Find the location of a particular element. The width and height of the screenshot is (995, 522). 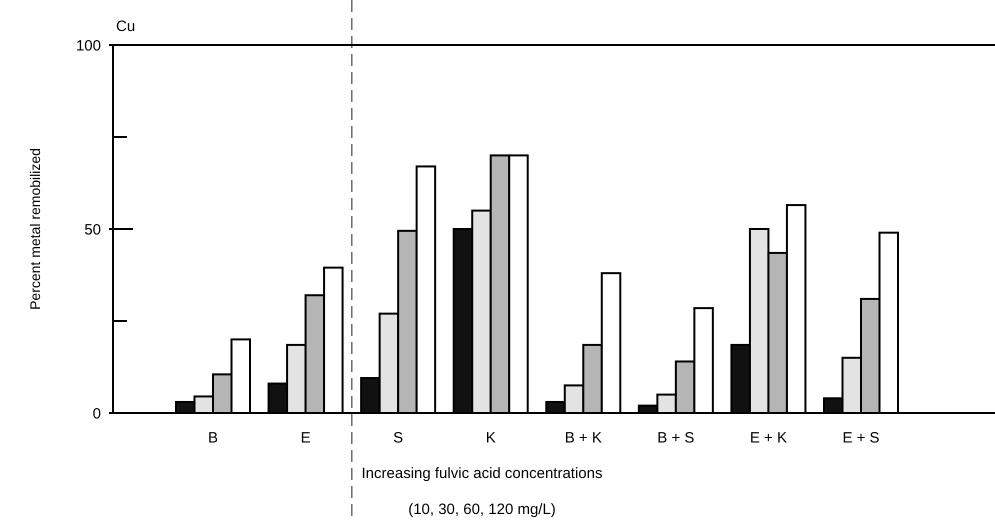

x-tick-label: E is located at coordinates (305, 437).